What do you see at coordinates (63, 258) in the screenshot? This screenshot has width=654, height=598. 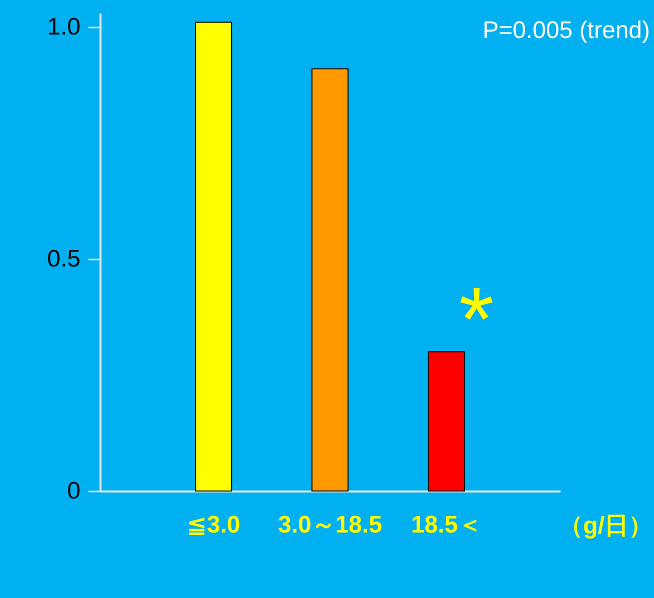 I see `y-tick-label: 0.5` at bounding box center [63, 258].